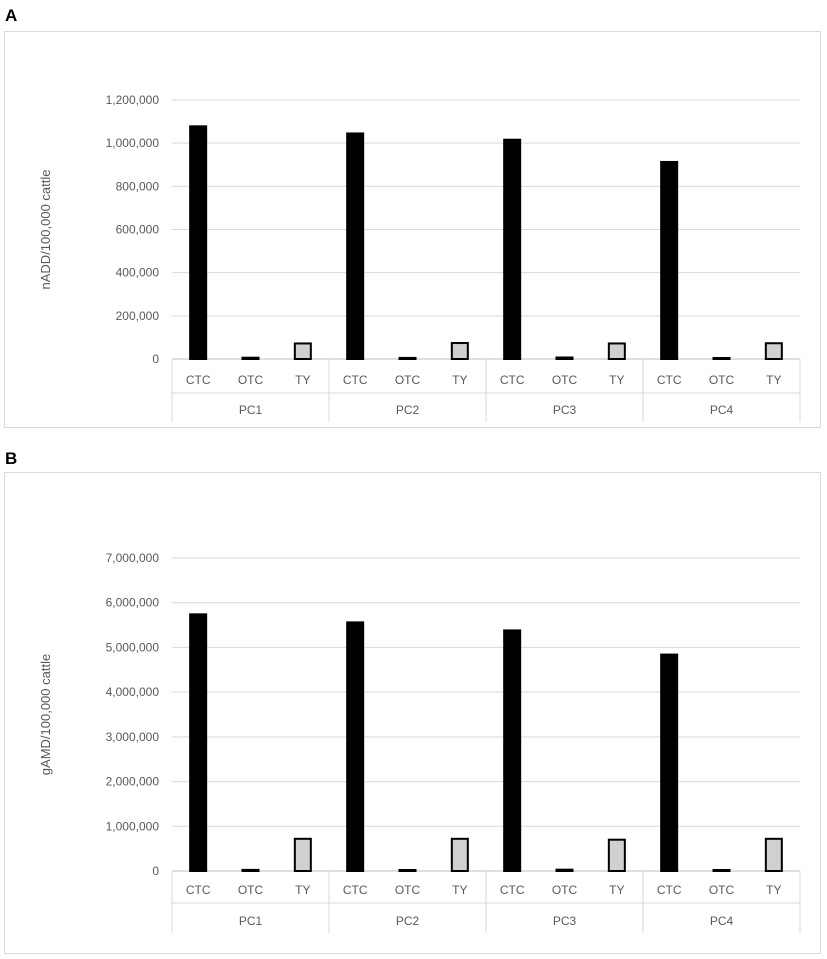 The width and height of the screenshot is (827, 959). Describe the element at coordinates (11, 458) in the screenshot. I see `panel-label-b: B` at that location.